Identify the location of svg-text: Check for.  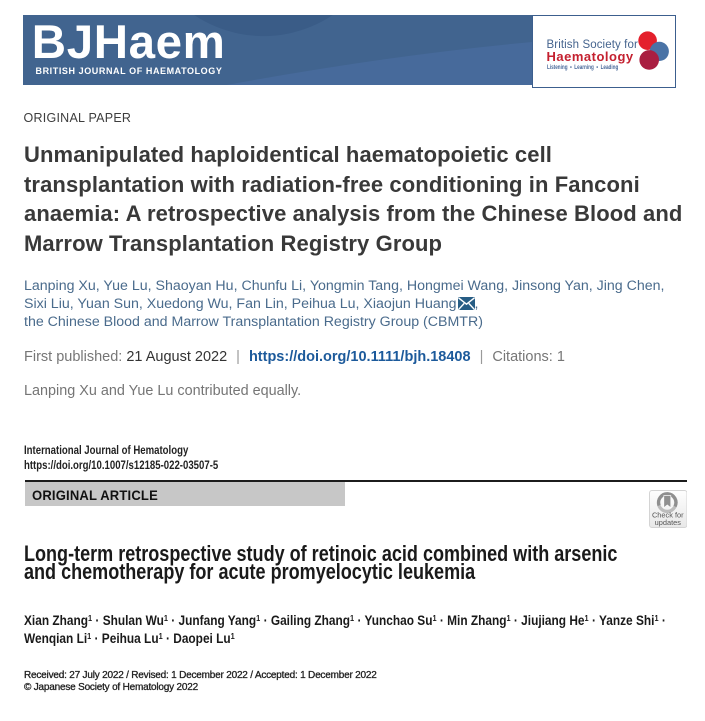
(667, 514).